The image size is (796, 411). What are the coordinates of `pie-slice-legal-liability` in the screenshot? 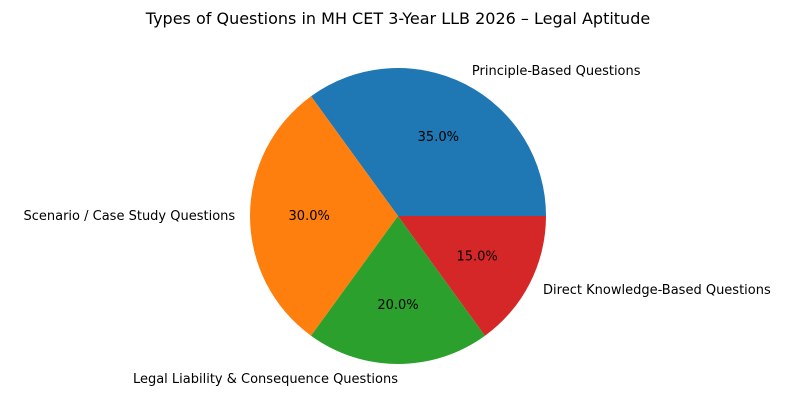 It's located at (398, 290).